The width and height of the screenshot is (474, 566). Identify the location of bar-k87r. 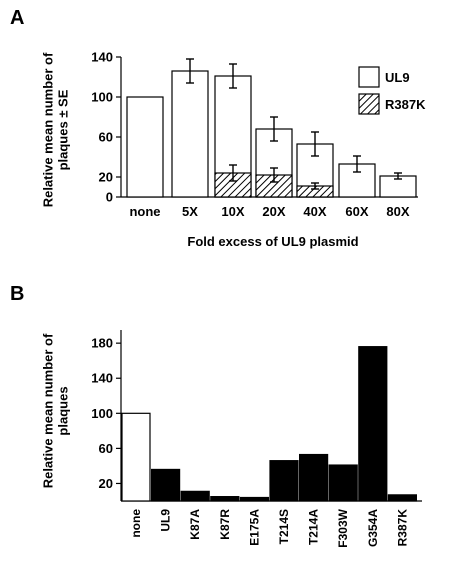
(225, 499).